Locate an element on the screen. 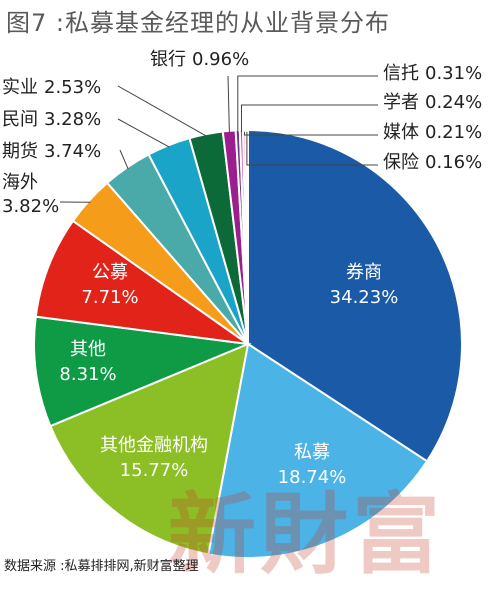  slice-14-label: 保险 0.16% is located at coordinates (432, 162).